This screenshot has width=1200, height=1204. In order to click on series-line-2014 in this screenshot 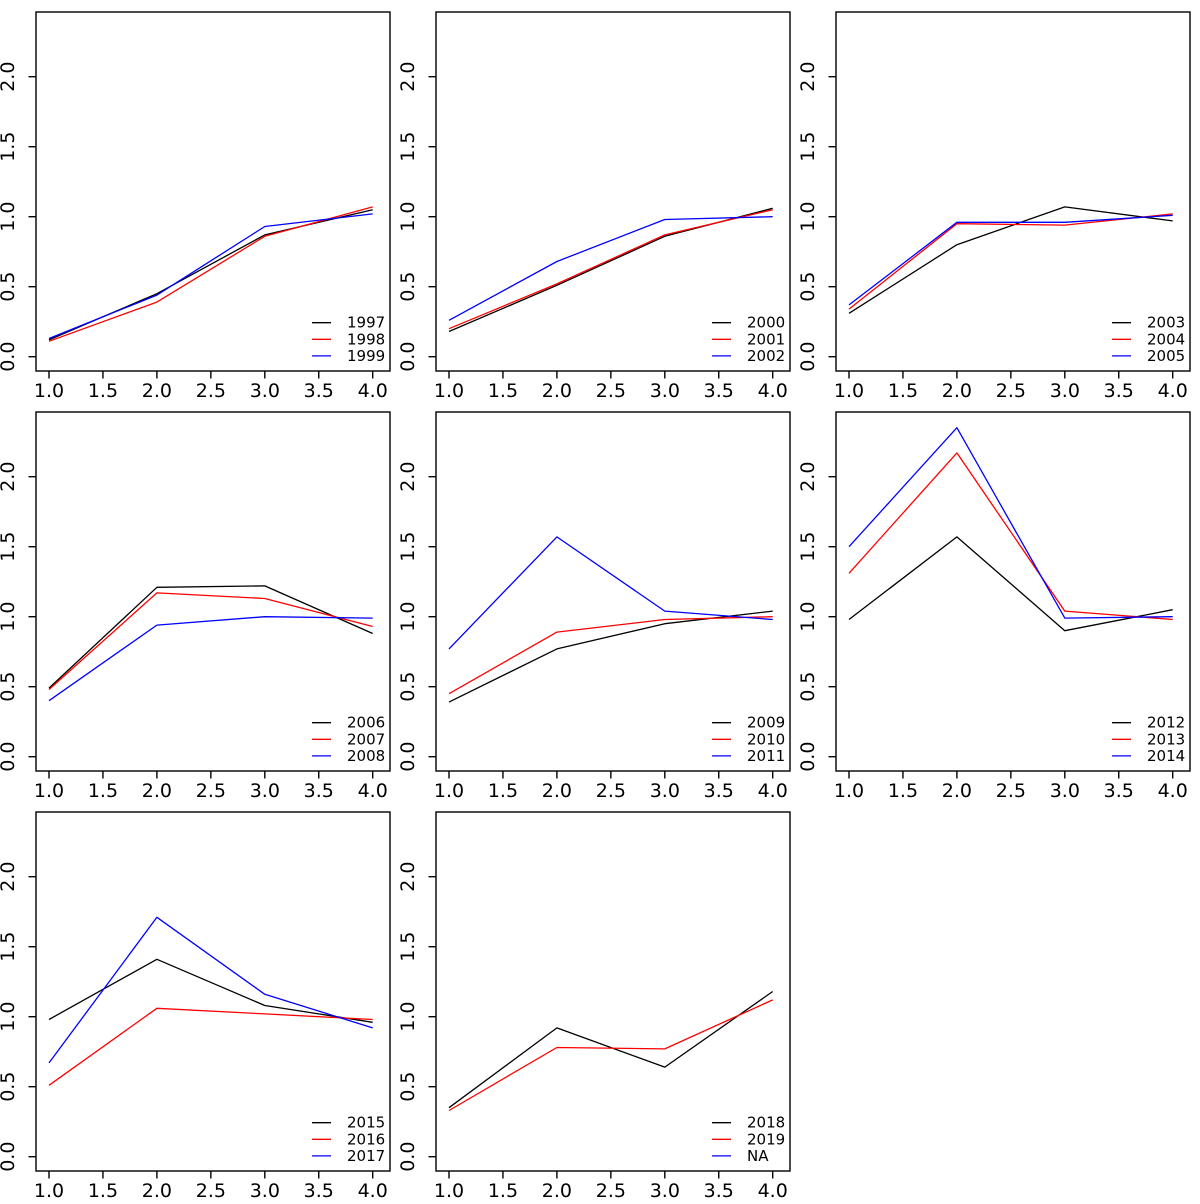, I will do `click(1010, 523)`.